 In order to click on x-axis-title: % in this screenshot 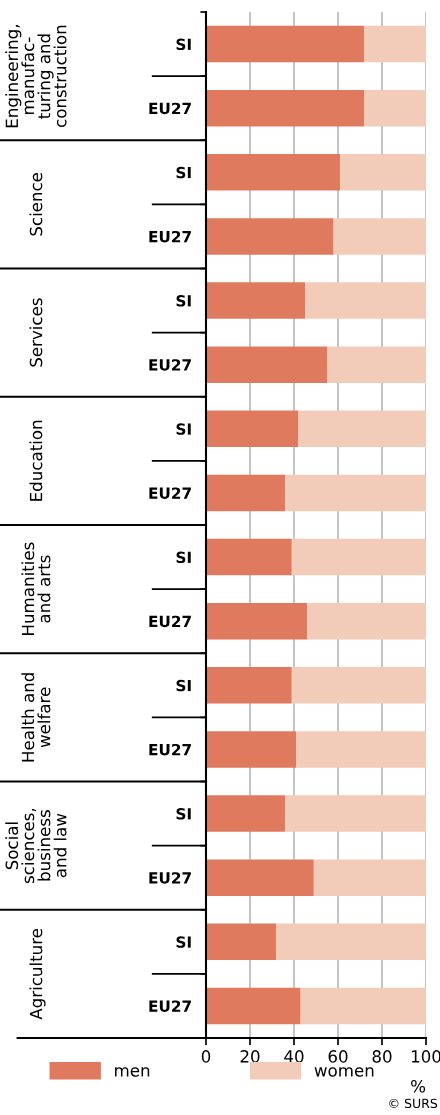, I will do `click(418, 1086)`.